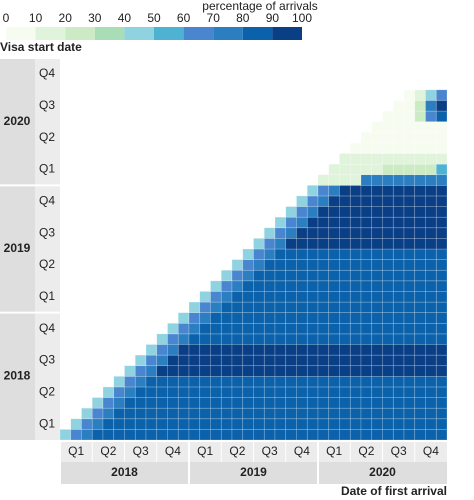 The image size is (474, 500). What do you see at coordinates (253, 473) in the screenshot?
I see `x-year-panel` at bounding box center [253, 473].